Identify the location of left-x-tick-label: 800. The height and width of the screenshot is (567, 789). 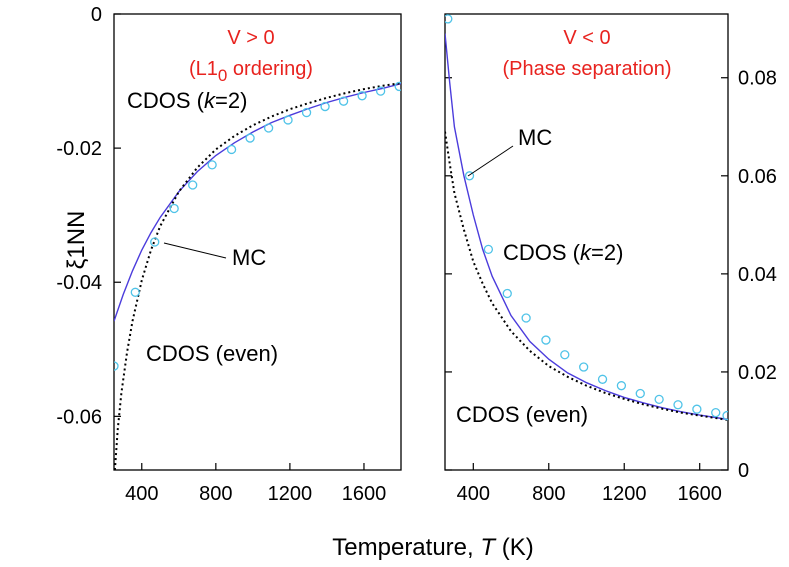
(215, 494).